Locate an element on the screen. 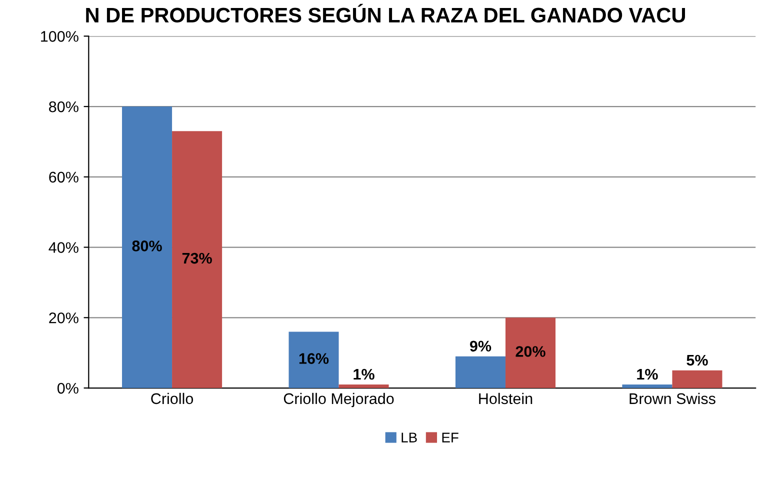  legend-label: EF is located at coordinates (450, 437).